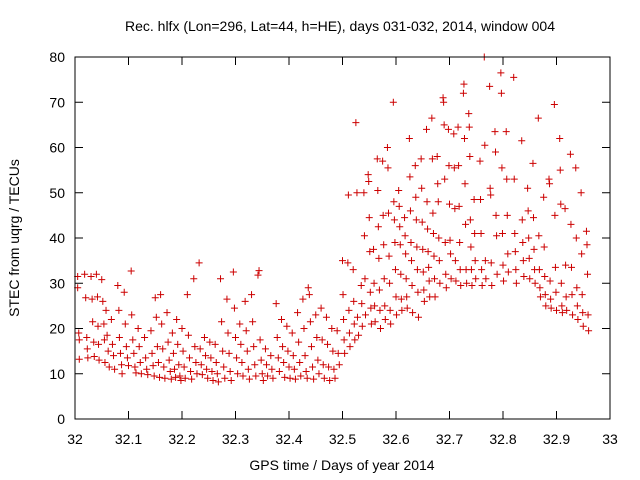 The width and height of the screenshot is (640, 480). What do you see at coordinates (395, 439) in the screenshot?
I see `x-tick-label: 32.6` at bounding box center [395, 439].